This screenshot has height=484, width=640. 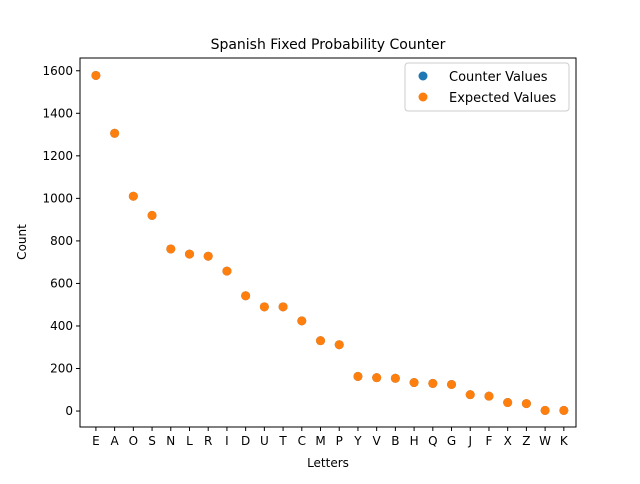 I want to click on x-tick-label: S, so click(x=152, y=441).